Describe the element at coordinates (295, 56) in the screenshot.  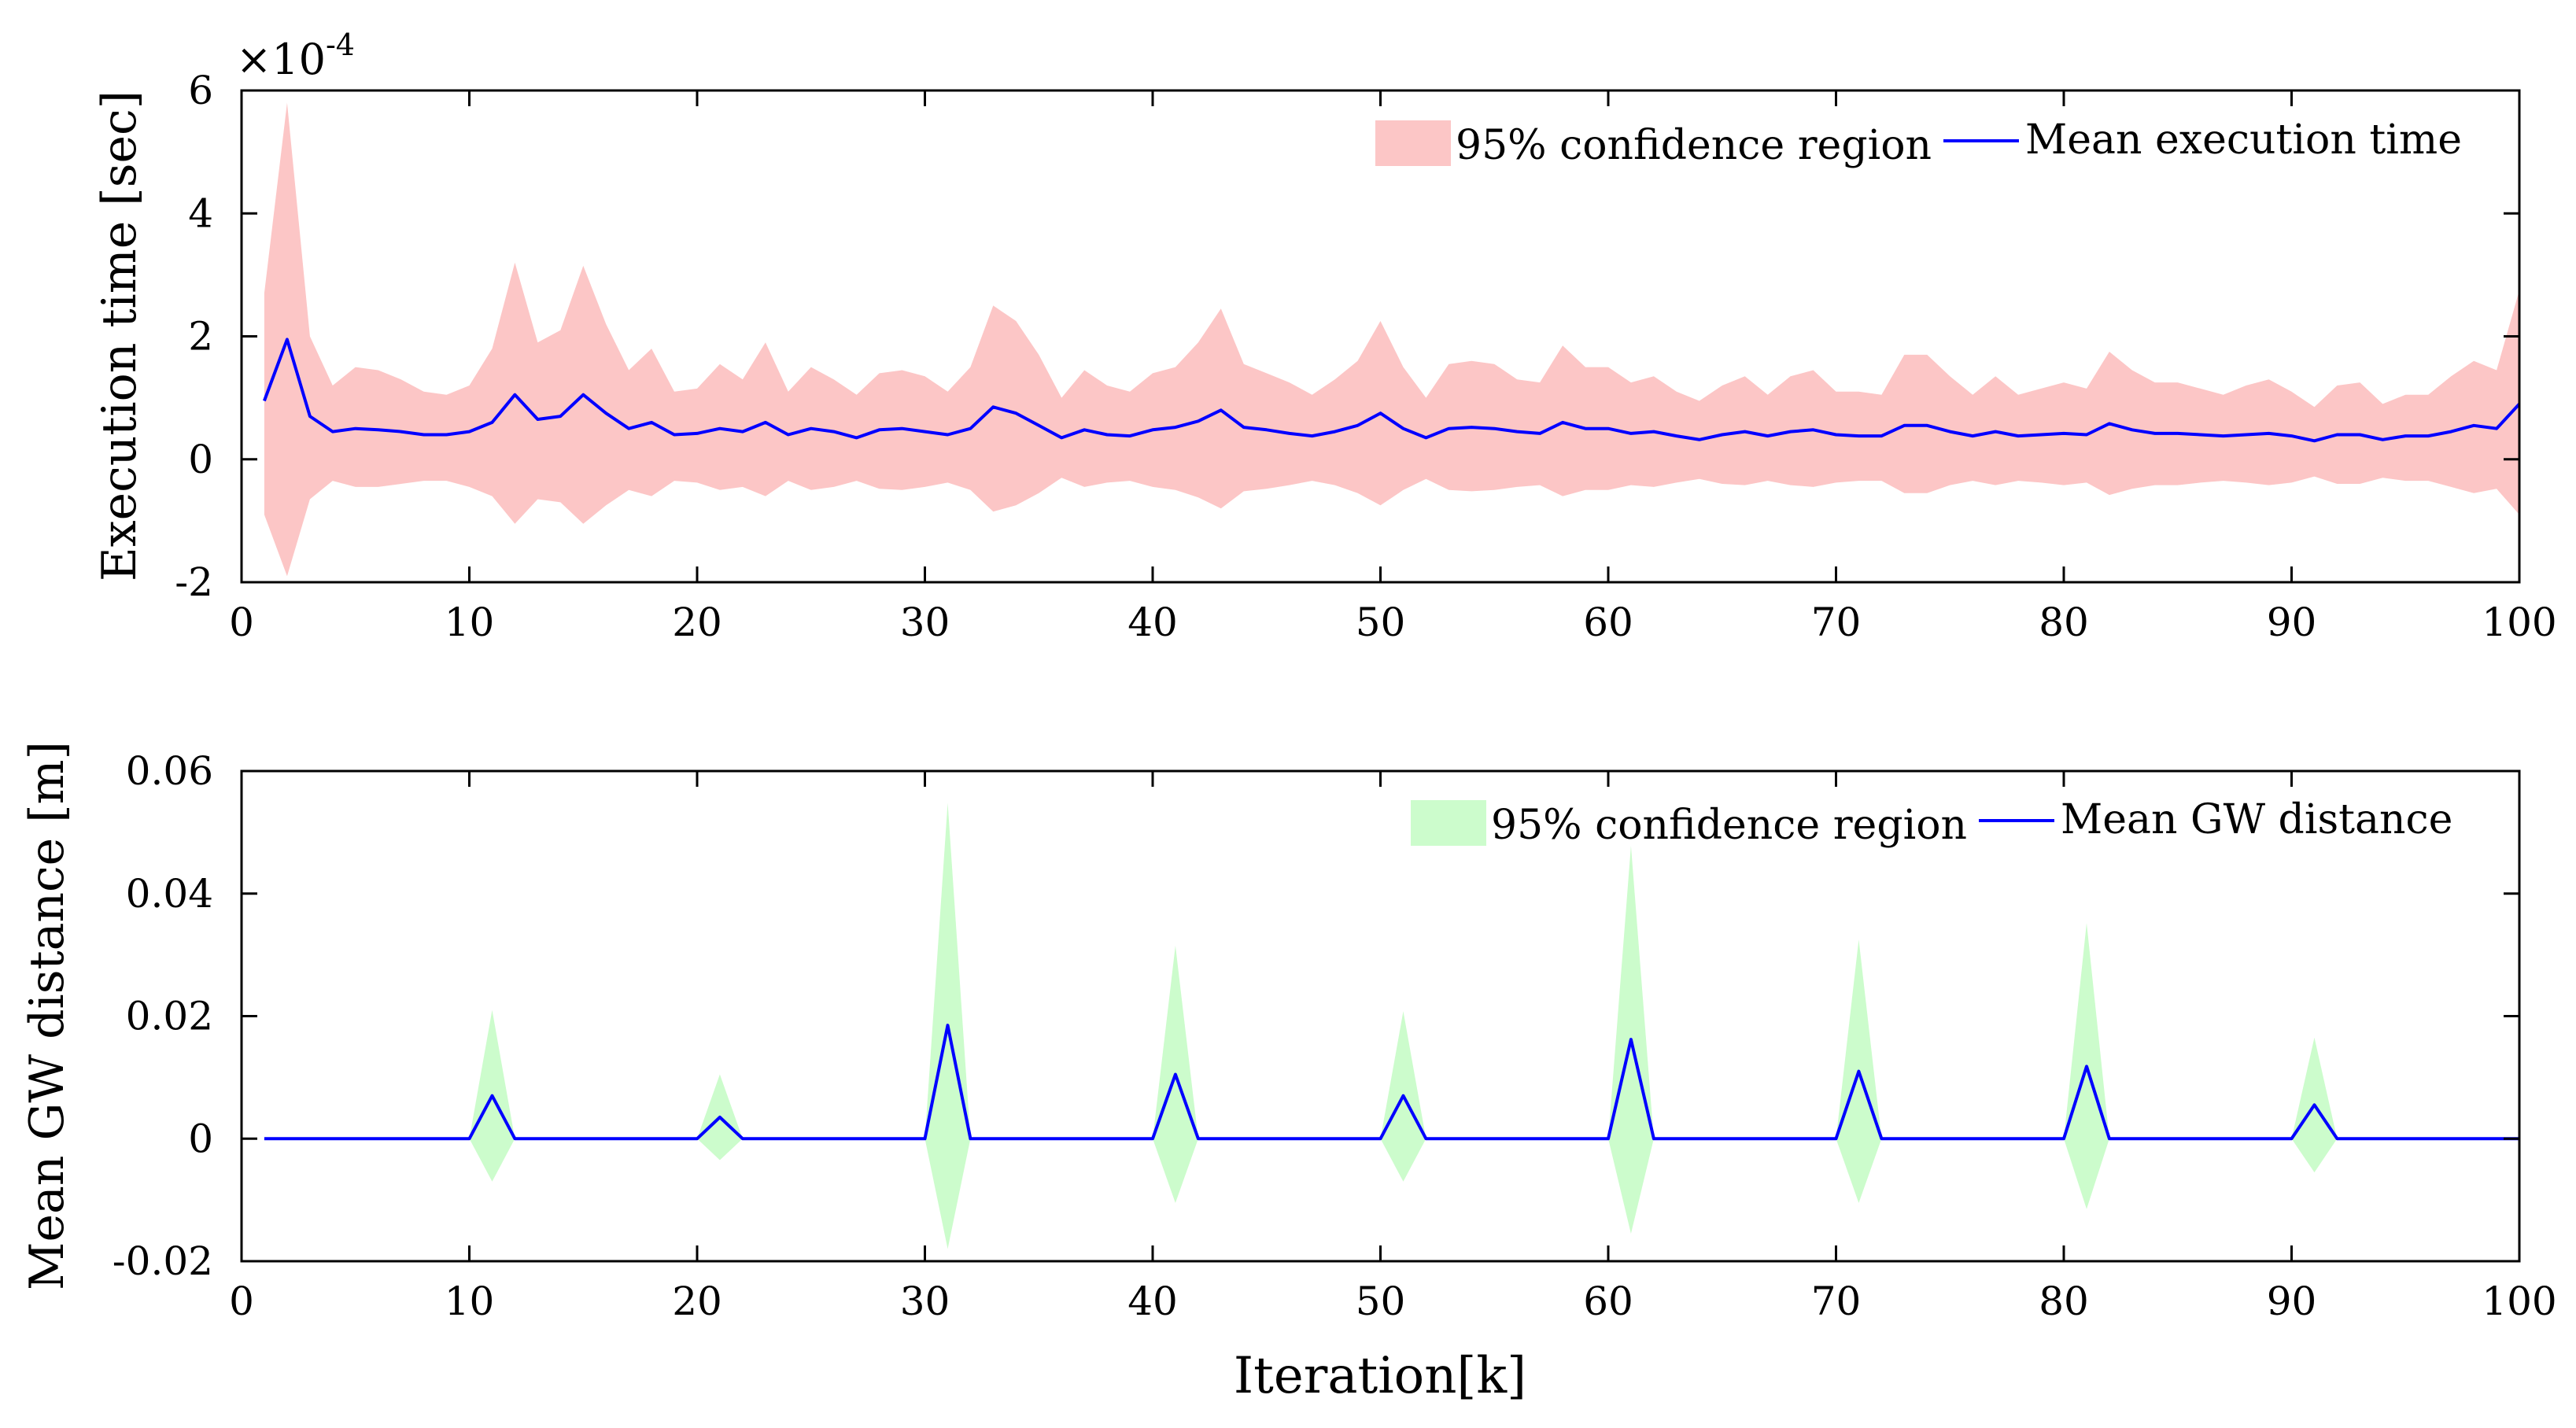
I see `y-exponent-label: ×10⁻⁴` at that location.